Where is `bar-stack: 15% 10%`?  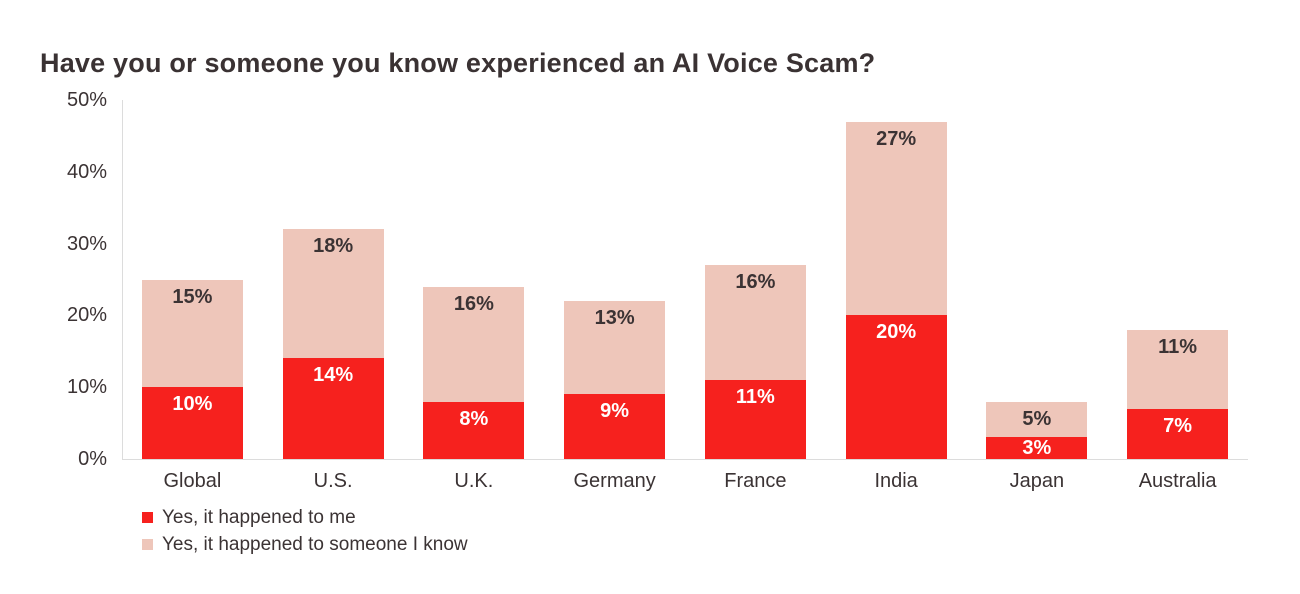
bar-stack: 15% 10% is located at coordinates (192, 279).